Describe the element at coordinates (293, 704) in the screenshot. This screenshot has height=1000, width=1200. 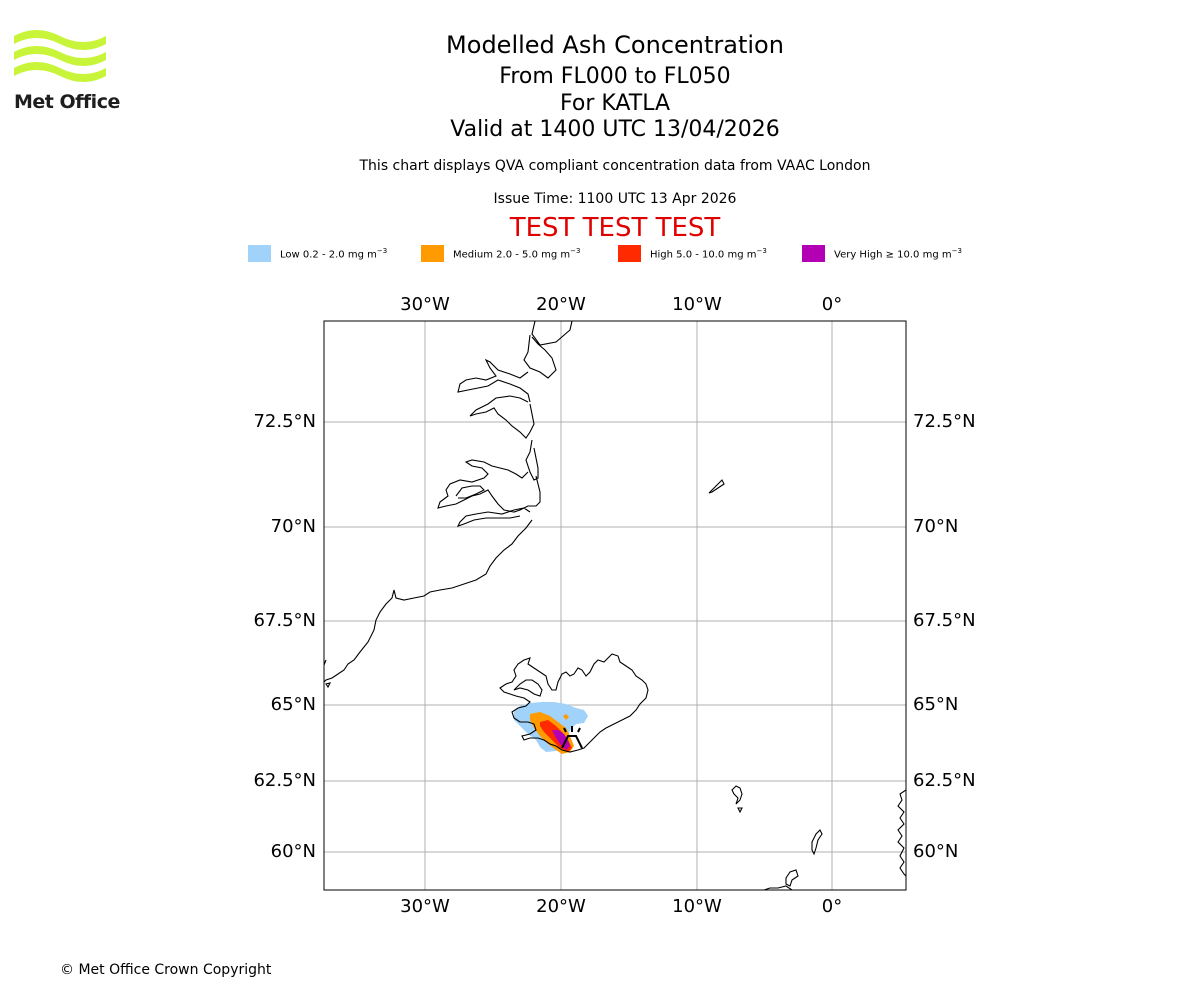
I see `lat-label-left-65n: 65°N` at that location.